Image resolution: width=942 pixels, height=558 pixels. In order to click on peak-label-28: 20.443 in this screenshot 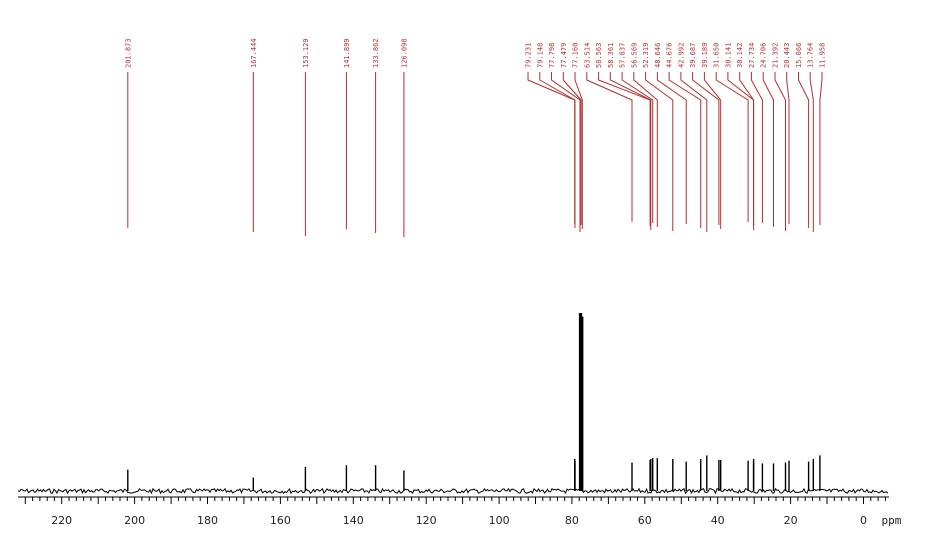, I will do `click(787, 55)`.